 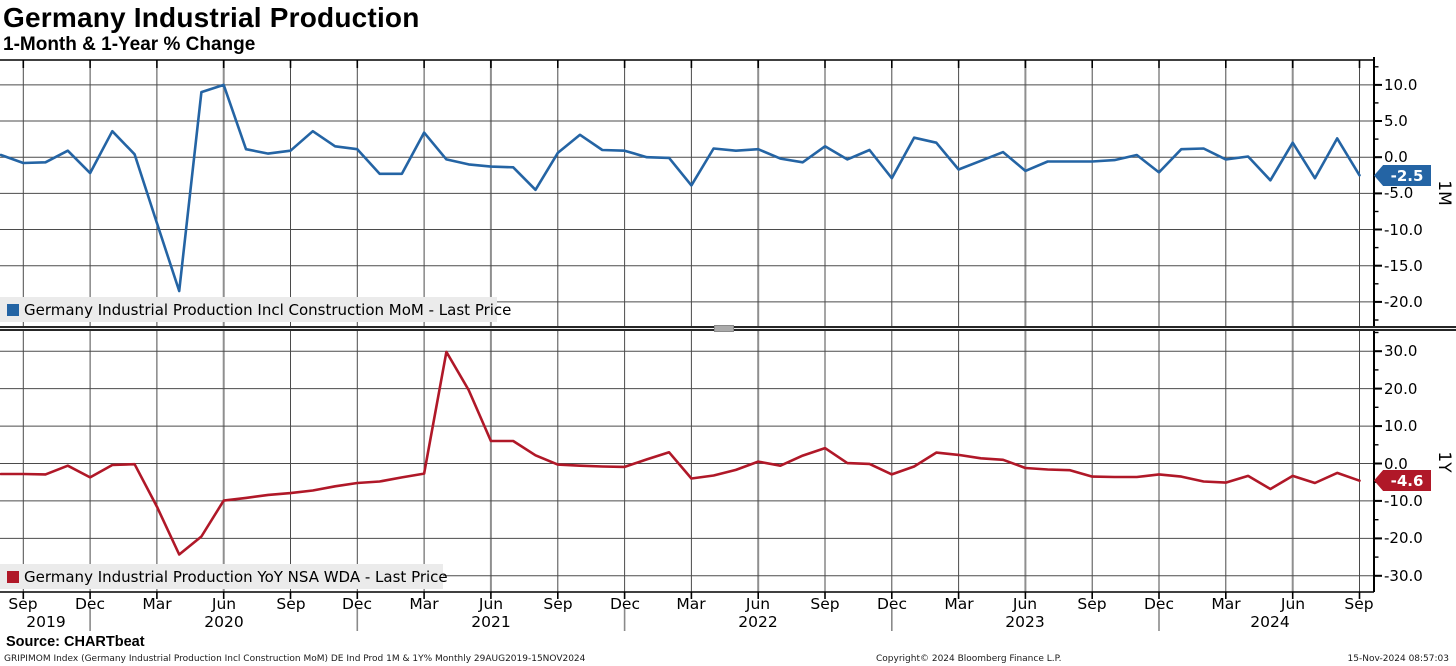 What do you see at coordinates (211, 17) in the screenshot?
I see `page-title: Germany Industrial Production` at bounding box center [211, 17].